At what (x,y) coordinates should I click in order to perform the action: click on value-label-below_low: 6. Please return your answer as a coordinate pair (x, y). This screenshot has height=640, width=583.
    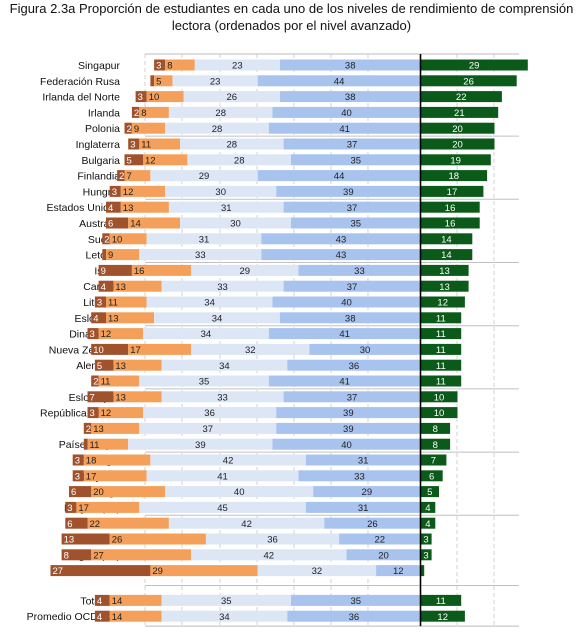
    Looking at the image, I should click on (69, 524).